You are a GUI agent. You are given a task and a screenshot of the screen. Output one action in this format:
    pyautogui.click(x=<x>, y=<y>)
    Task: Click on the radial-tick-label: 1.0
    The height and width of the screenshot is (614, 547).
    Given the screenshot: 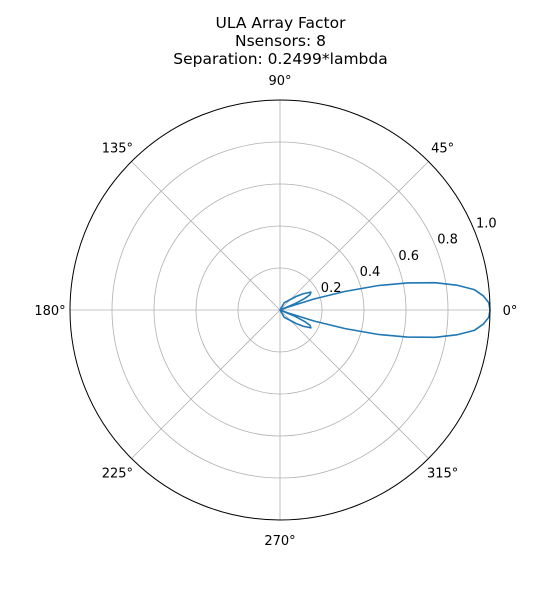 What is the action you would take?
    pyautogui.click(x=486, y=224)
    